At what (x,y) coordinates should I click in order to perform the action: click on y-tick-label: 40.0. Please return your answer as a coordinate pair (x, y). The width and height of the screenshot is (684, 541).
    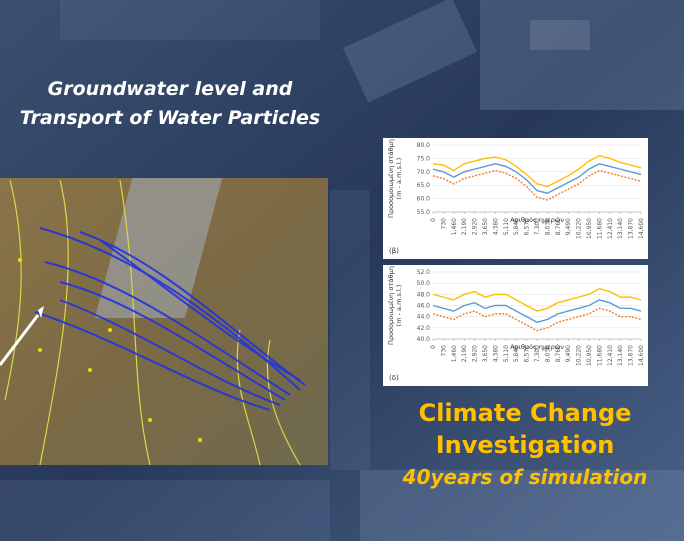
    Looking at the image, I should click on (424, 339).